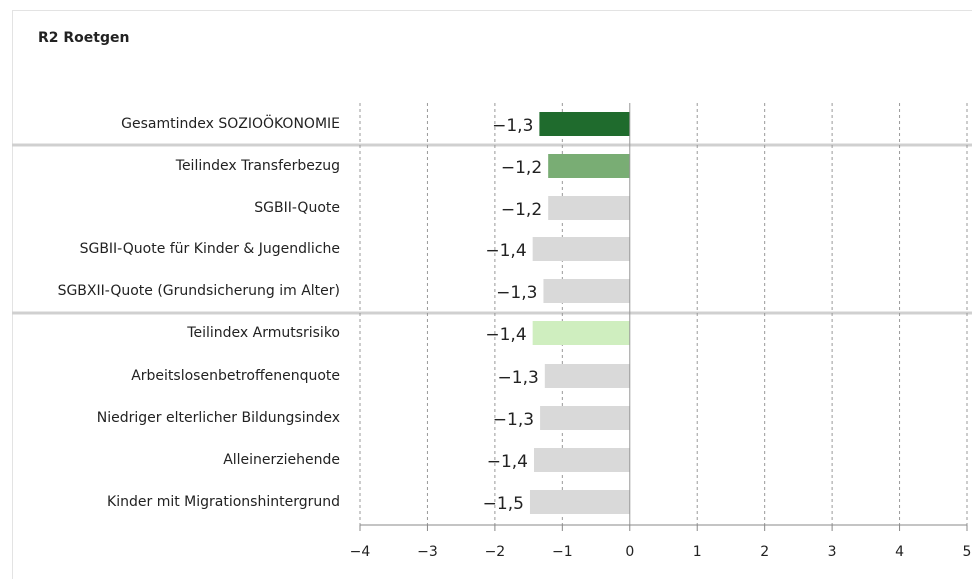 Image resolution: width=972 pixels, height=579 pixels. I want to click on category-label: Teilindex Armutsrisiko, so click(263, 333).